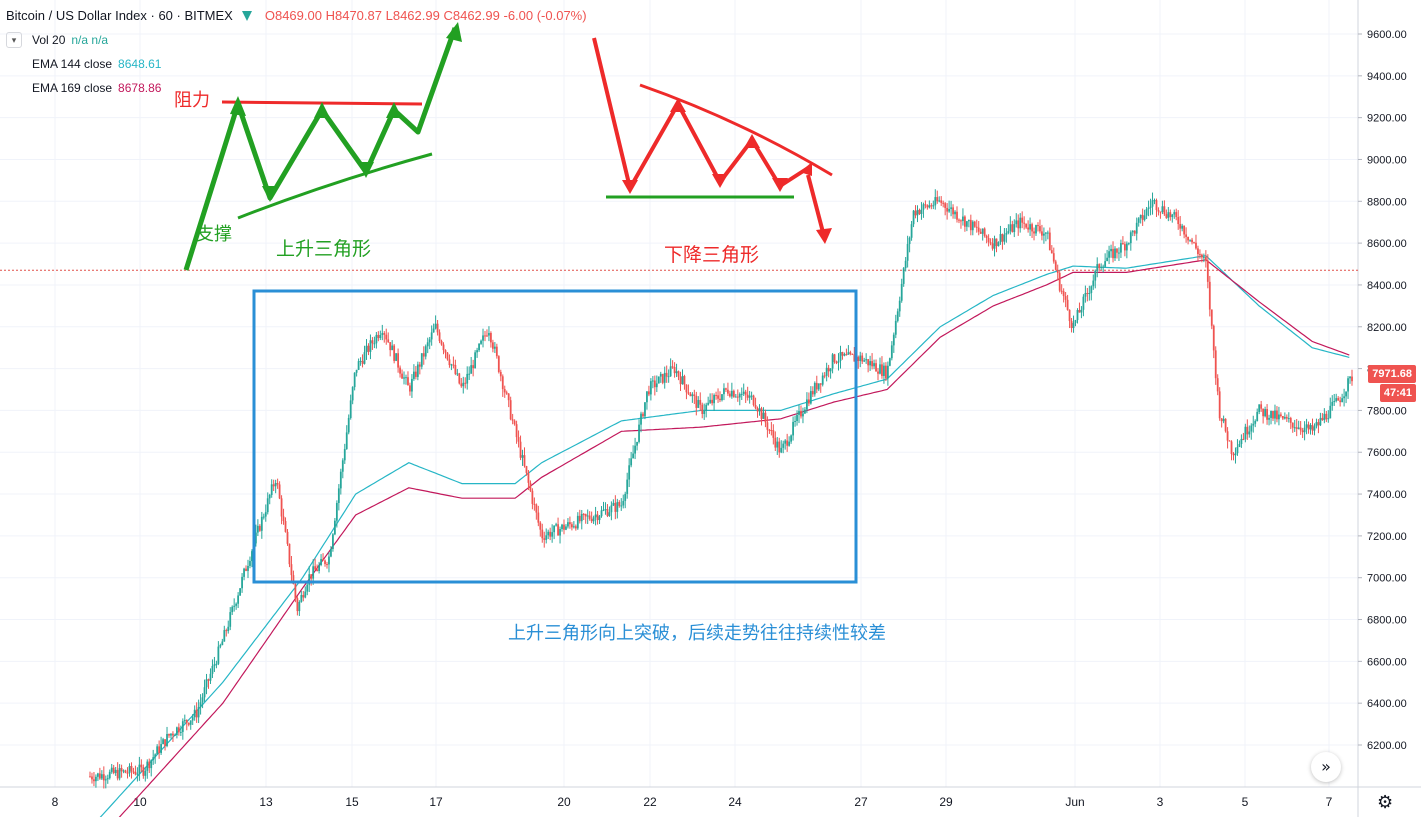  Describe the element at coordinates (14, 40) in the screenshot. I see `chevron-down-icon: ▾` at that location.